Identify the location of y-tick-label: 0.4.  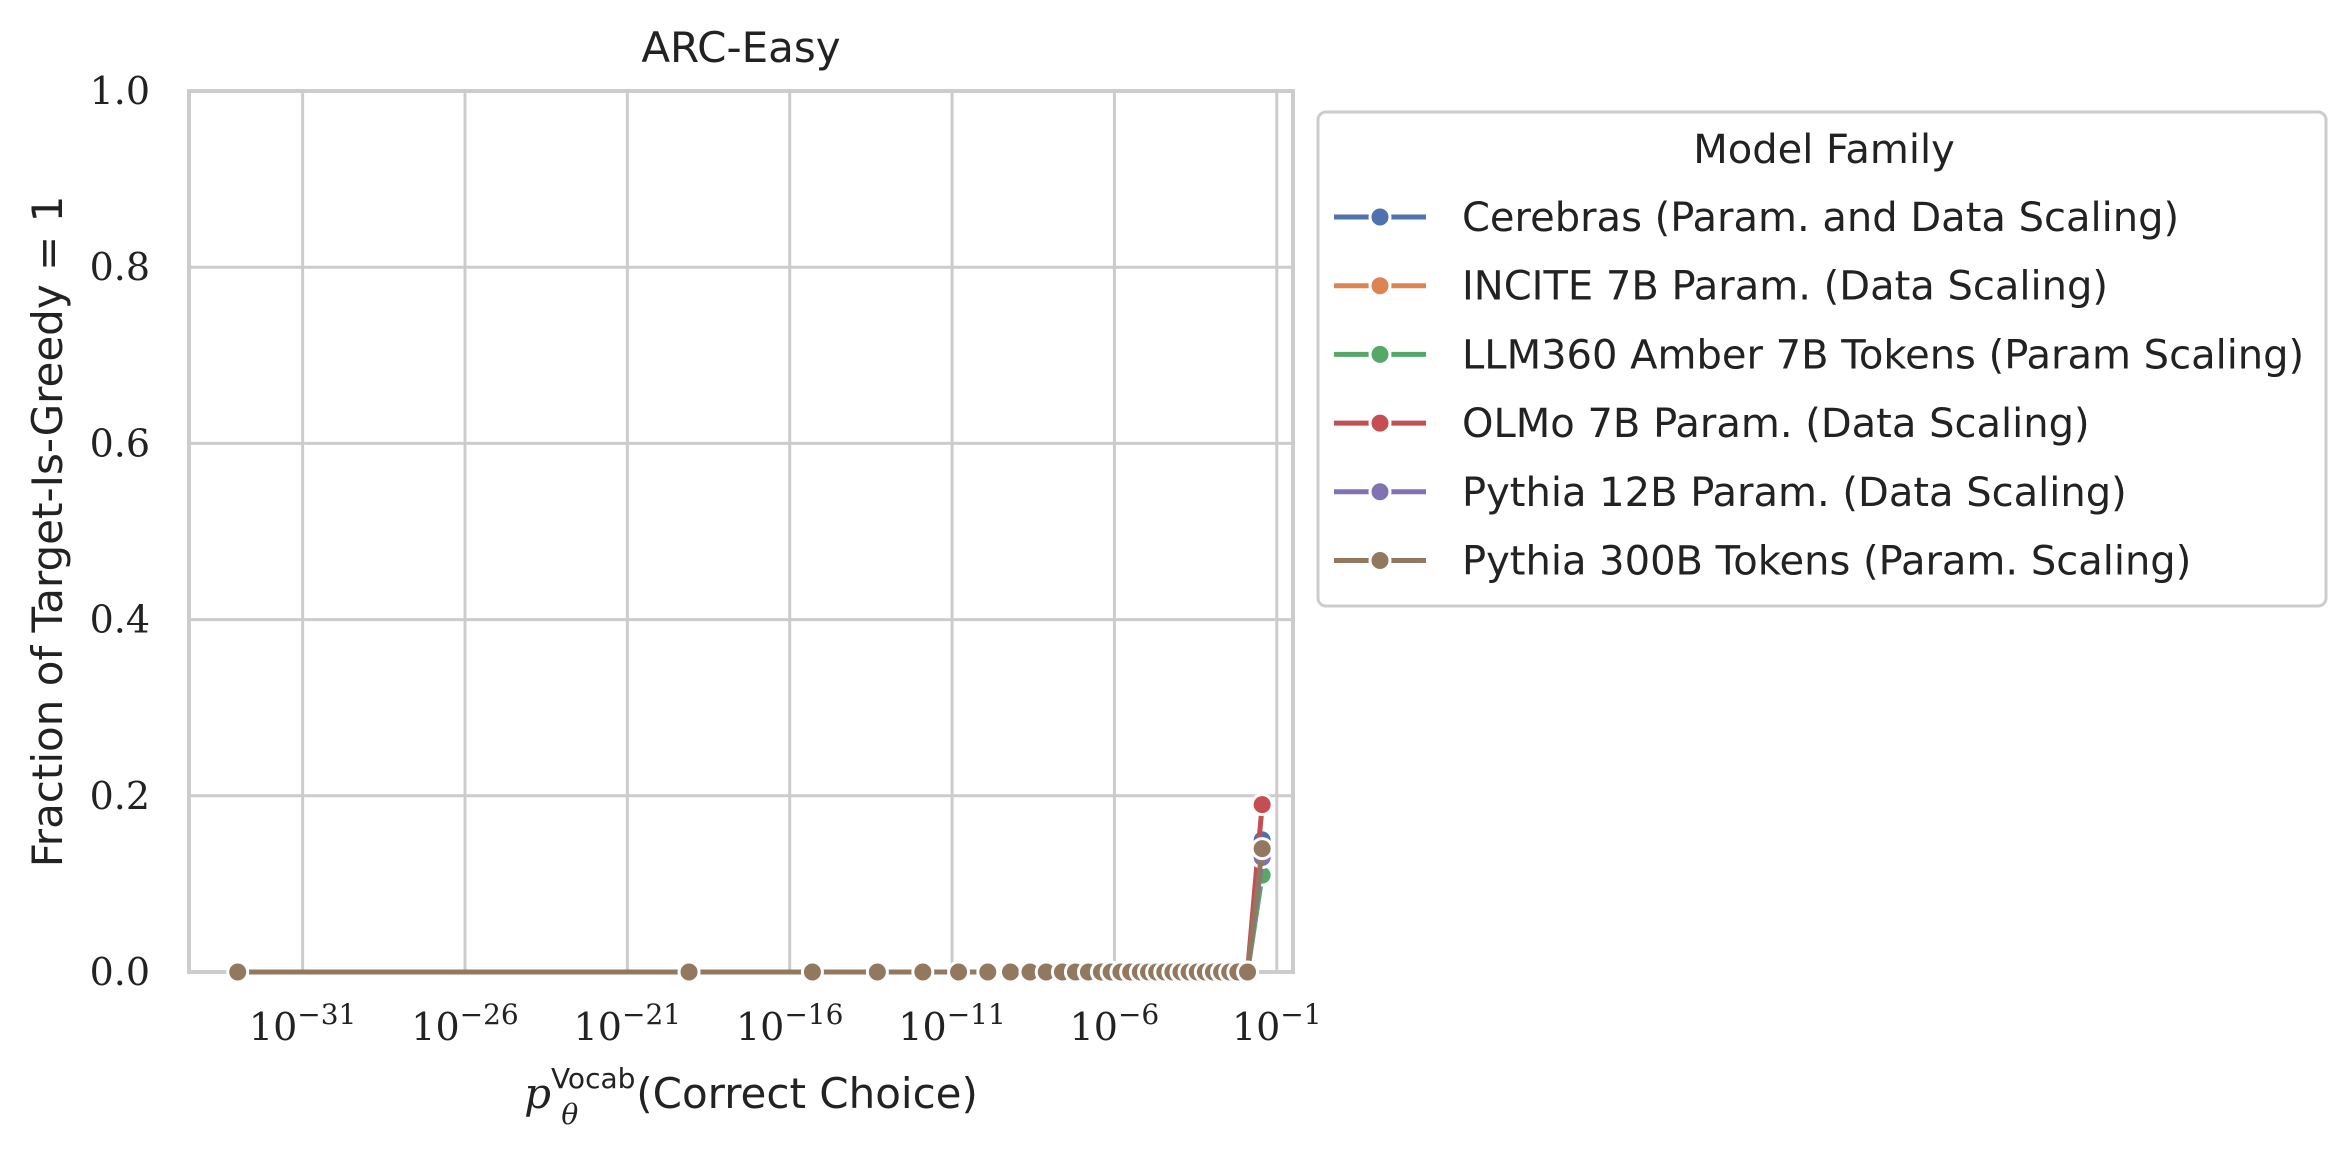
(120, 620).